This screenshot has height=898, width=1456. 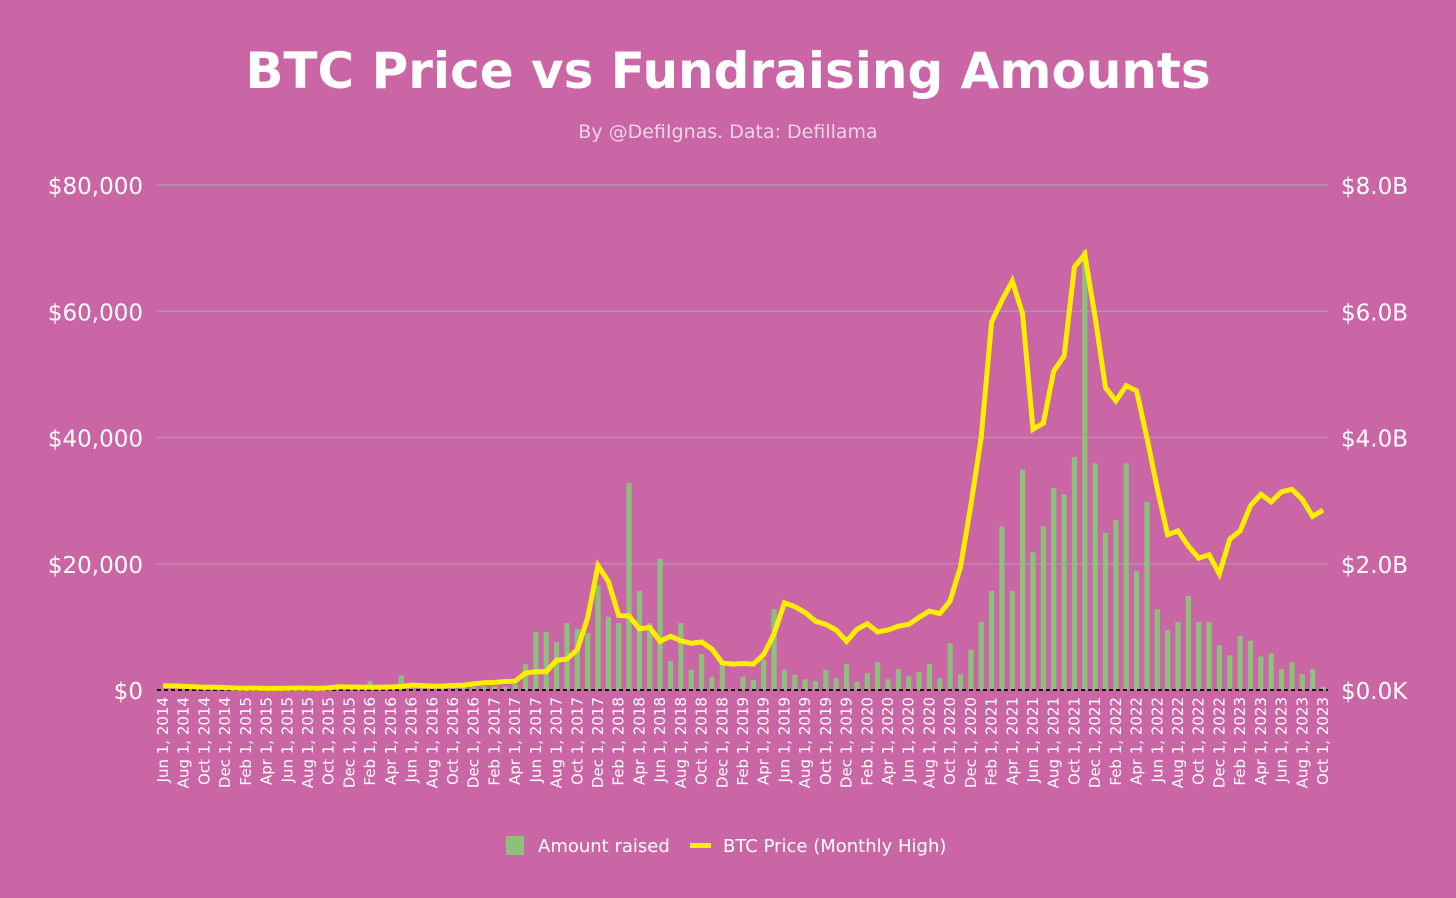 What do you see at coordinates (1157, 740) in the screenshot?
I see `x-tick-label: Jun 1, 2022` at bounding box center [1157, 740].